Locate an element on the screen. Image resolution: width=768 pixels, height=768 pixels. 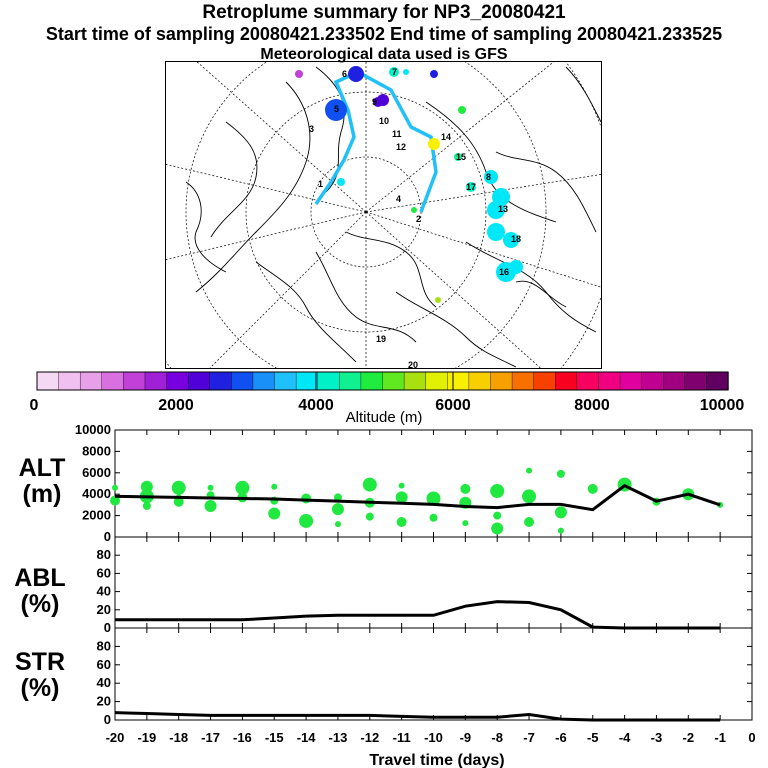
map-day-label: 6 is located at coordinates (344, 74).